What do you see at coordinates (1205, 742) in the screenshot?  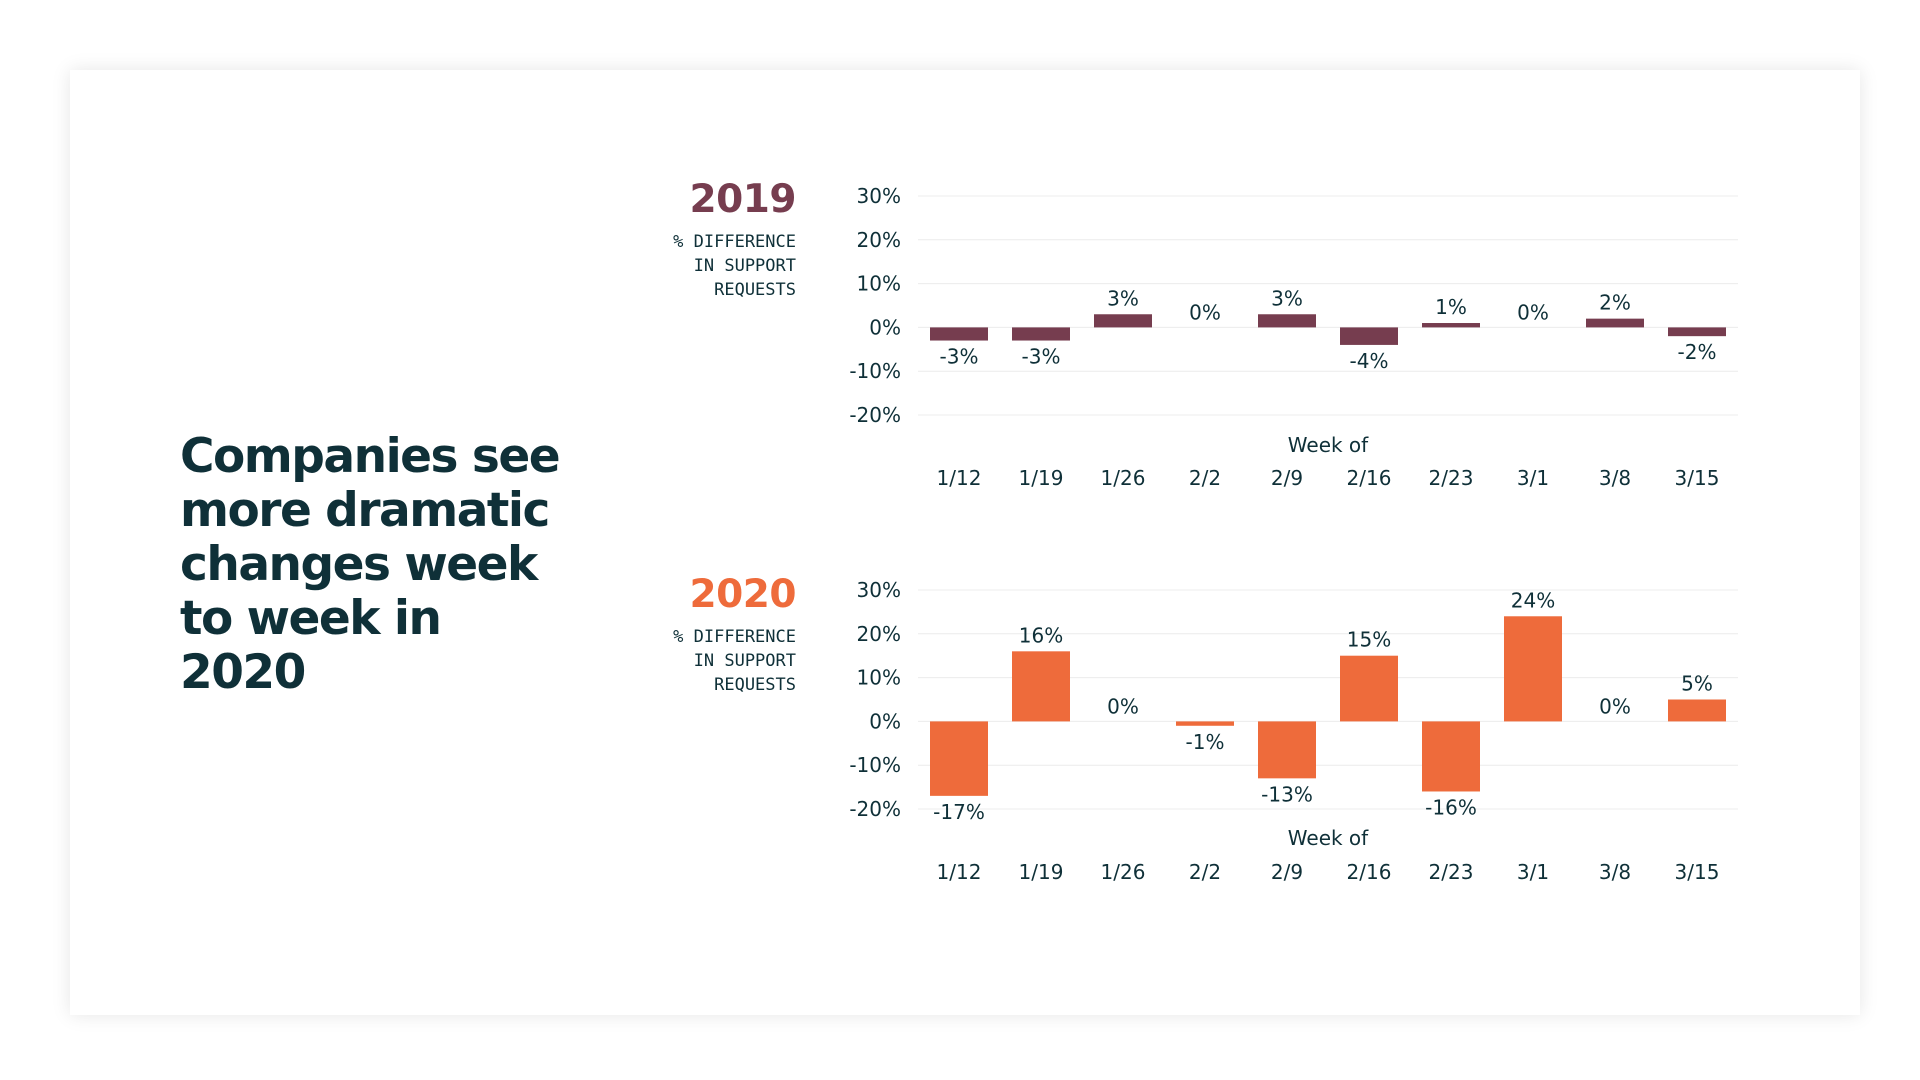 I see `data-label: -1%` at bounding box center [1205, 742].